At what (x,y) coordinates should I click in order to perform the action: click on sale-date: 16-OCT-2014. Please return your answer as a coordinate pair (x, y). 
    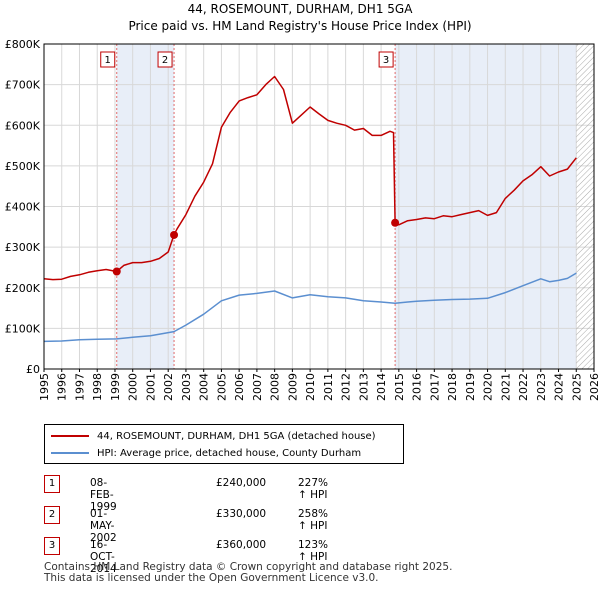
    Looking at the image, I should click on (103, 557).